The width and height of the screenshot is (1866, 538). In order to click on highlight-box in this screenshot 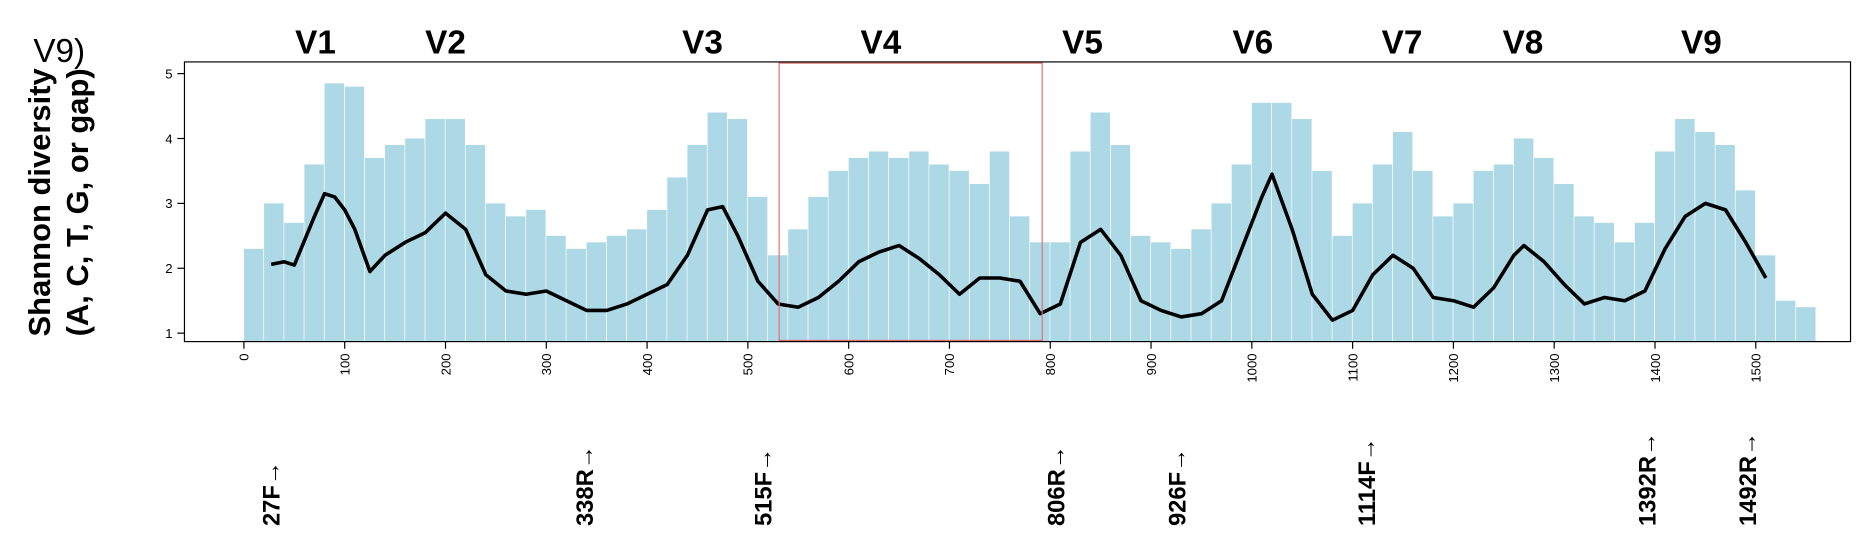, I will do `click(910, 201)`.